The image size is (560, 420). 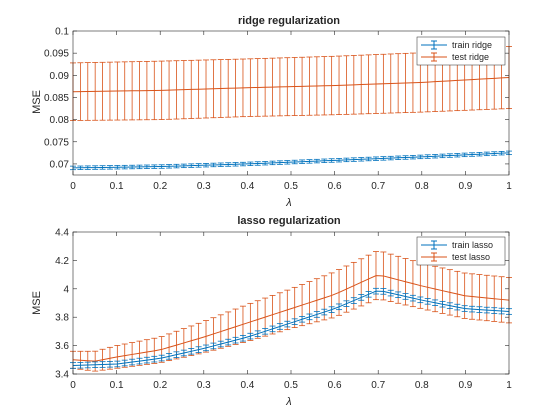 I want to click on ridge-xtick-label: 0.6, so click(x=335, y=186).